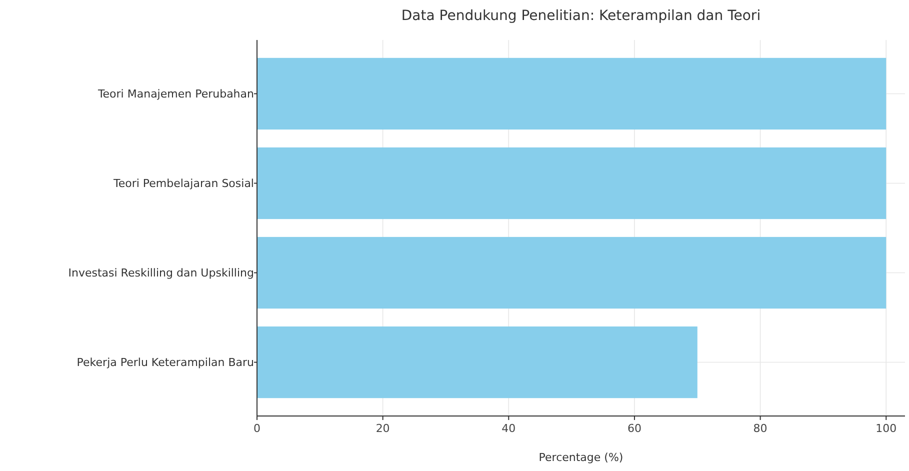  What do you see at coordinates (183, 183) in the screenshot?
I see `y-tick-label: Teori Pembelajaran Sosial` at bounding box center [183, 183].